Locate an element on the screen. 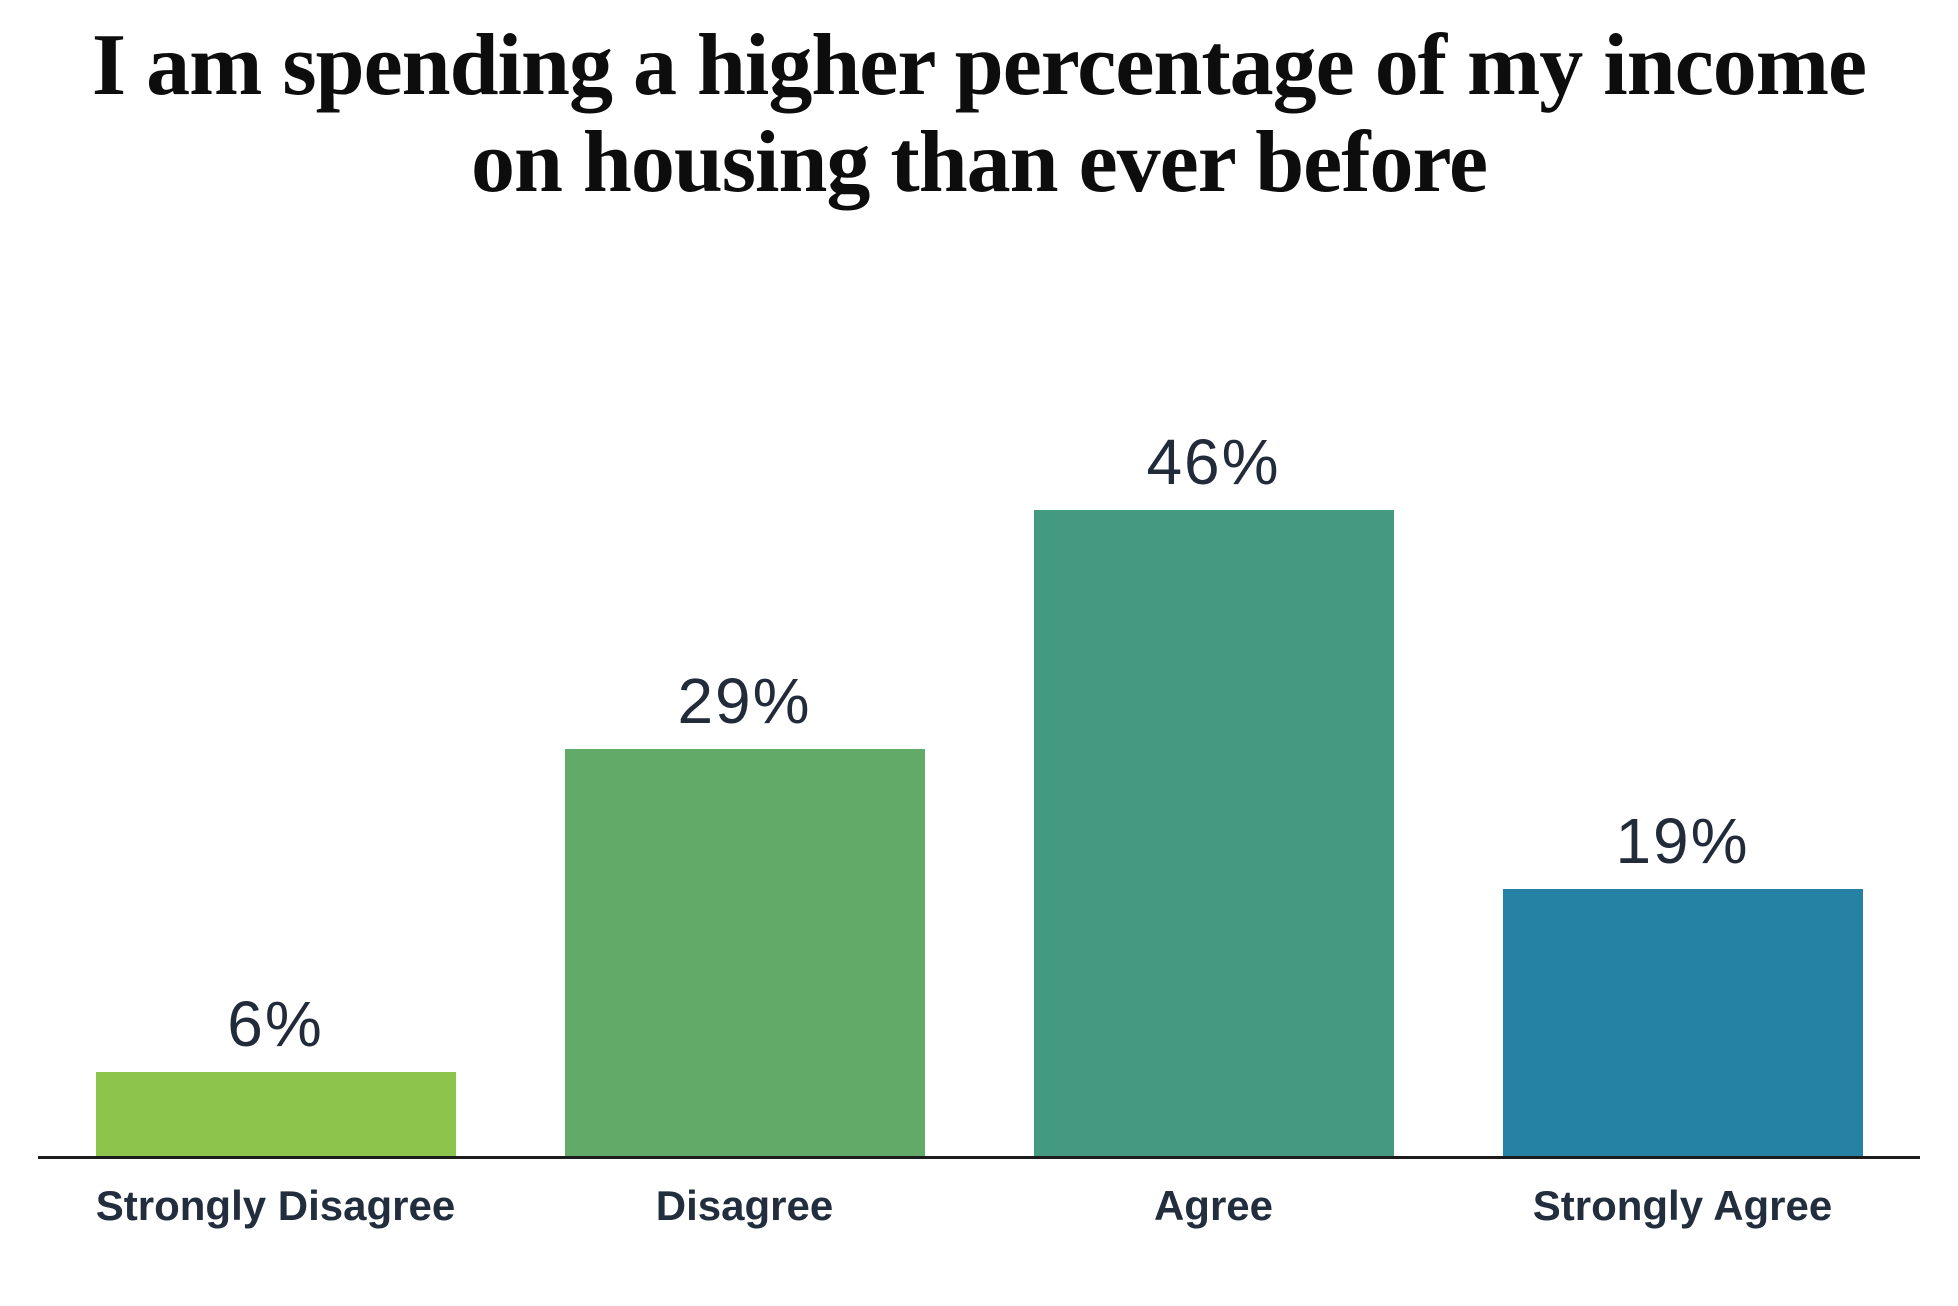 This screenshot has width=1958, height=1306. category-label: Strongly Disagree is located at coordinates (275, 1205).